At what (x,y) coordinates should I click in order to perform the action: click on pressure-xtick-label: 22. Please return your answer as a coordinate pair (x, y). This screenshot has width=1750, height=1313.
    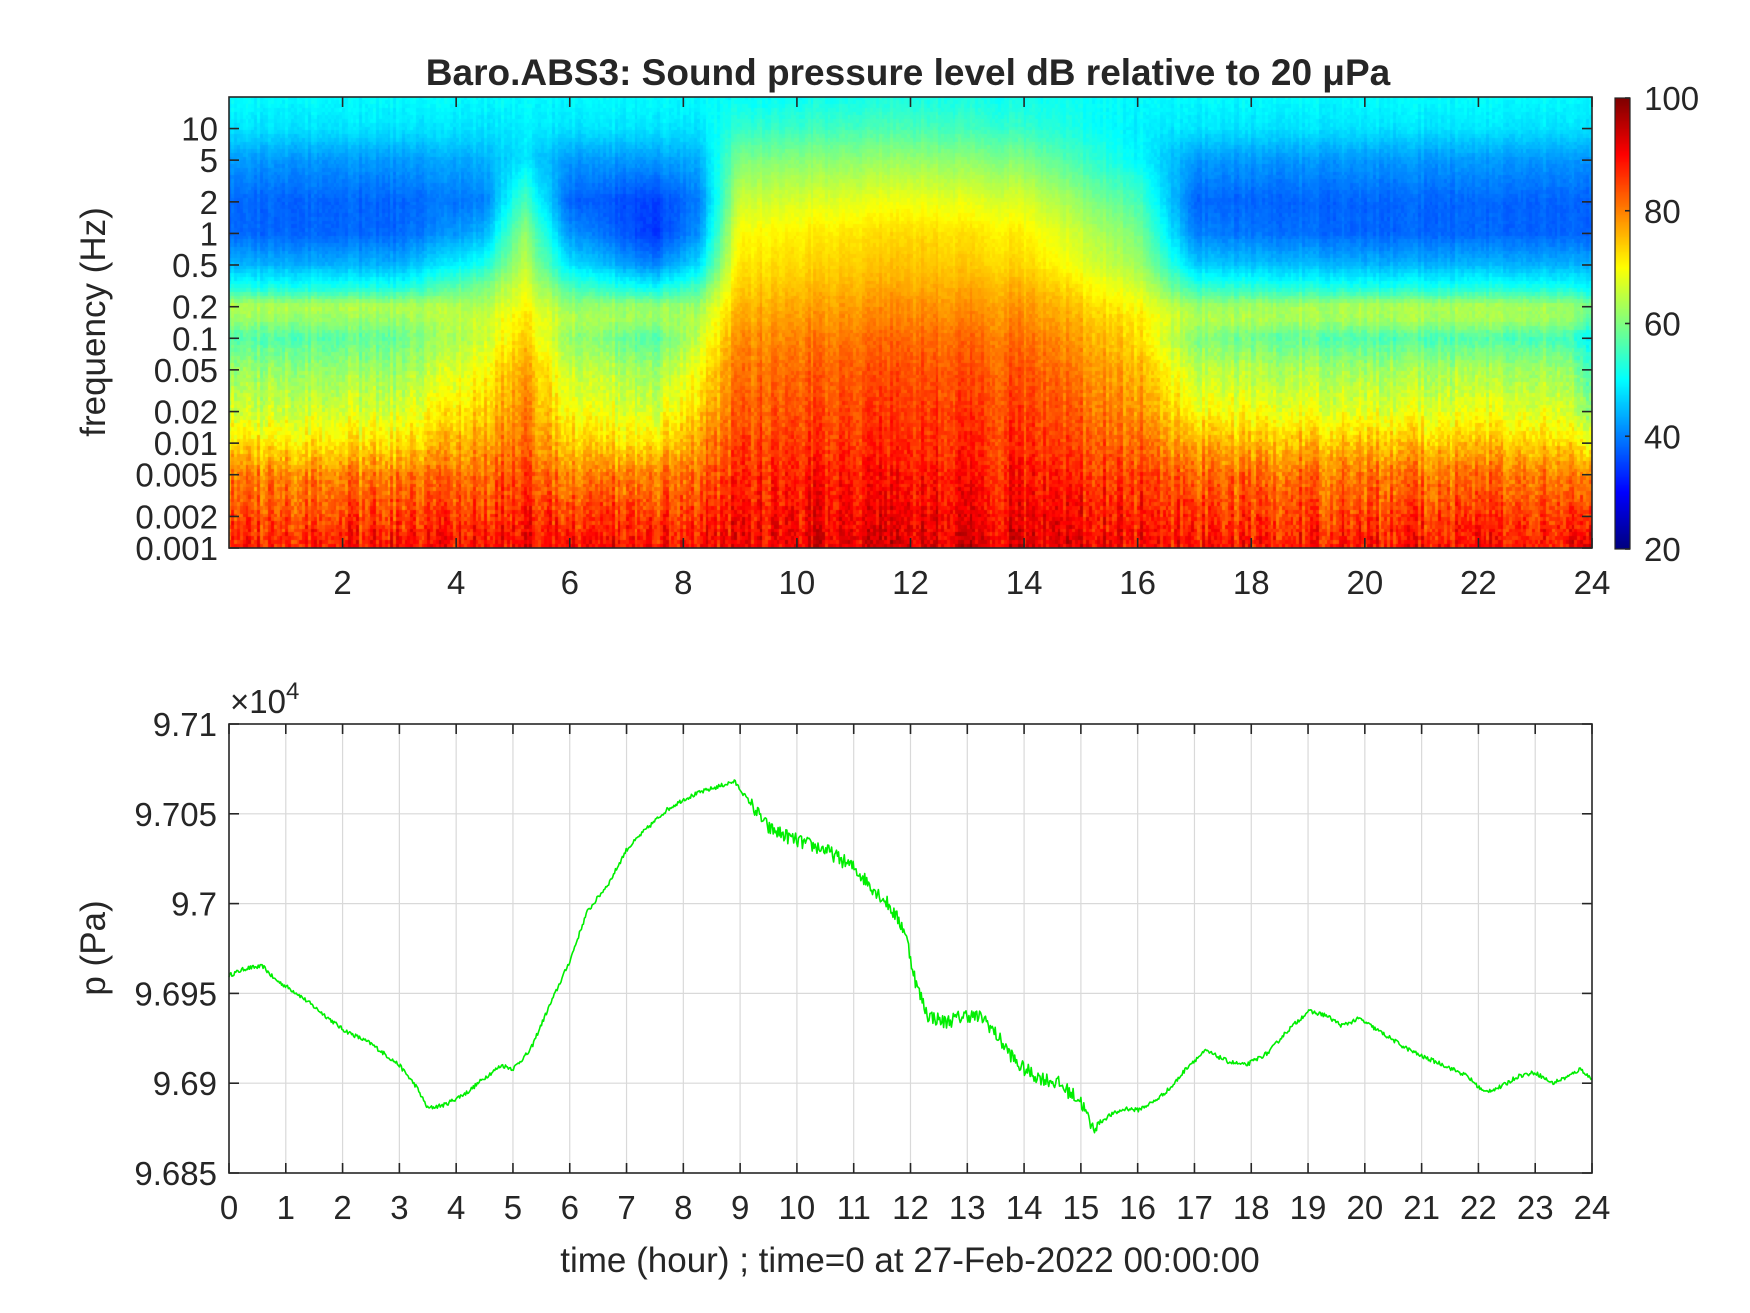
    Looking at the image, I should click on (1478, 1207).